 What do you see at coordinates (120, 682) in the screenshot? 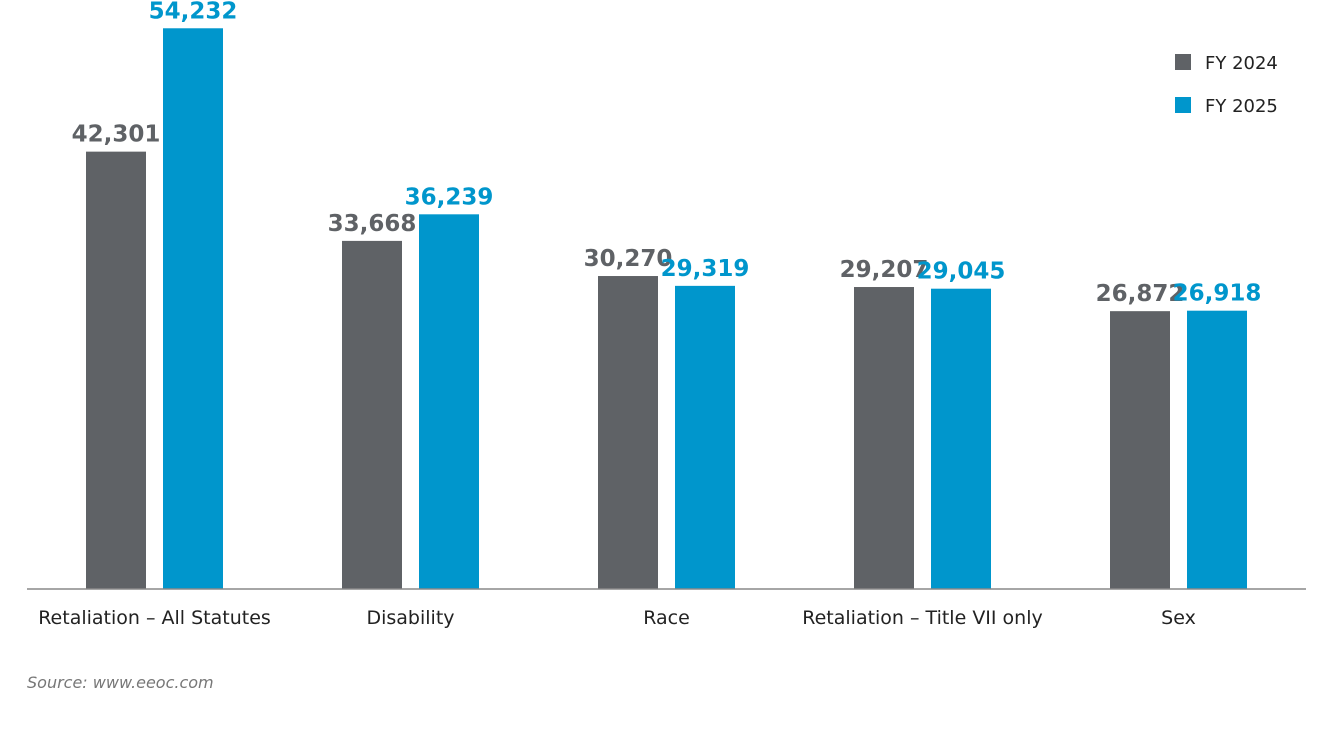
I see `source-note: Source: www.eeoc.com` at bounding box center [120, 682].